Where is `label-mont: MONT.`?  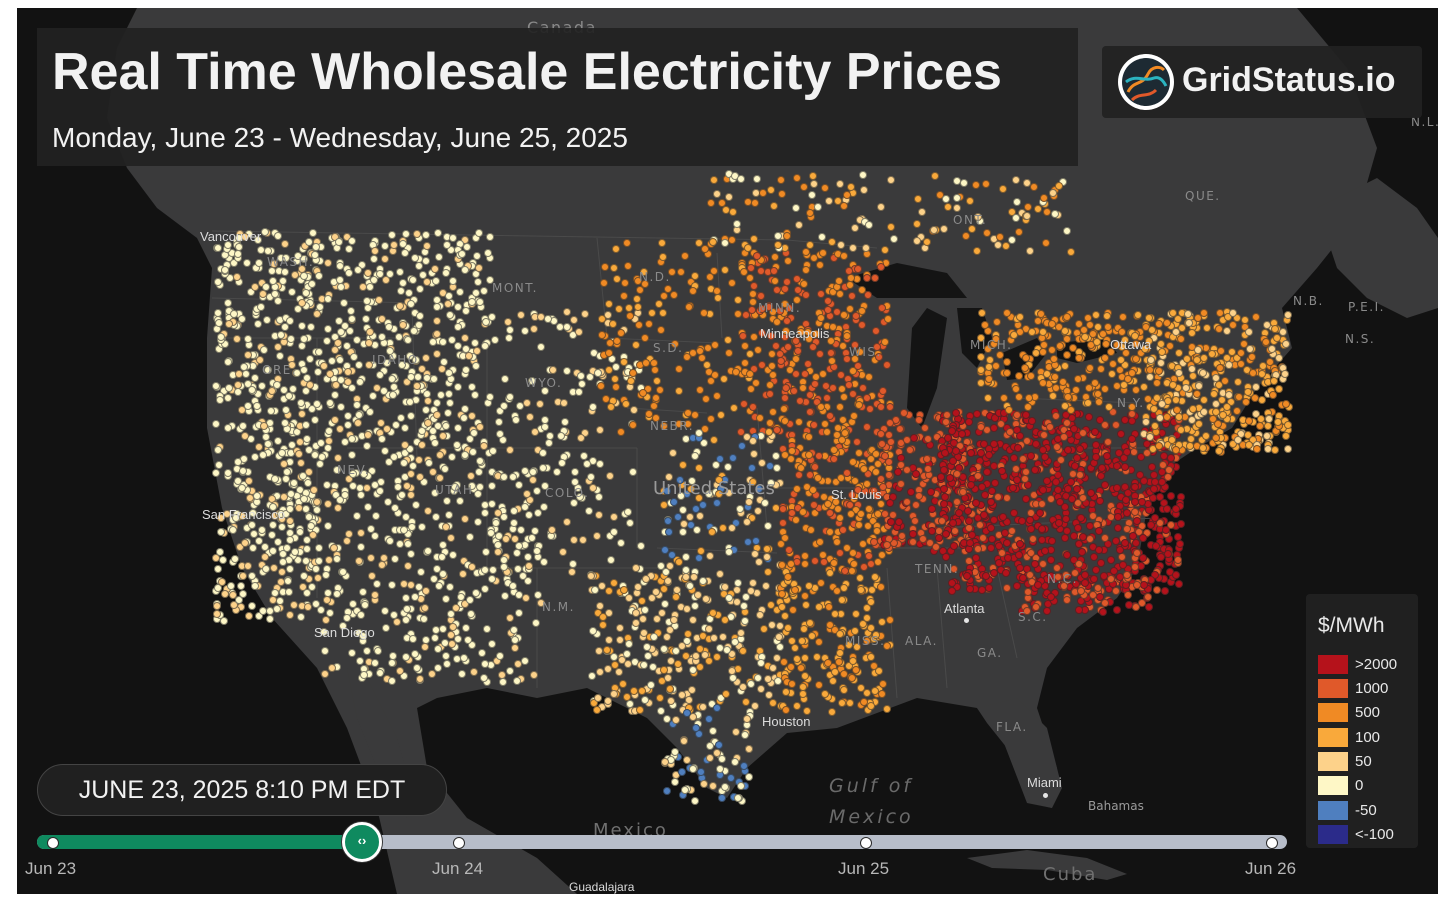
label-mont: MONT. is located at coordinates (515, 288).